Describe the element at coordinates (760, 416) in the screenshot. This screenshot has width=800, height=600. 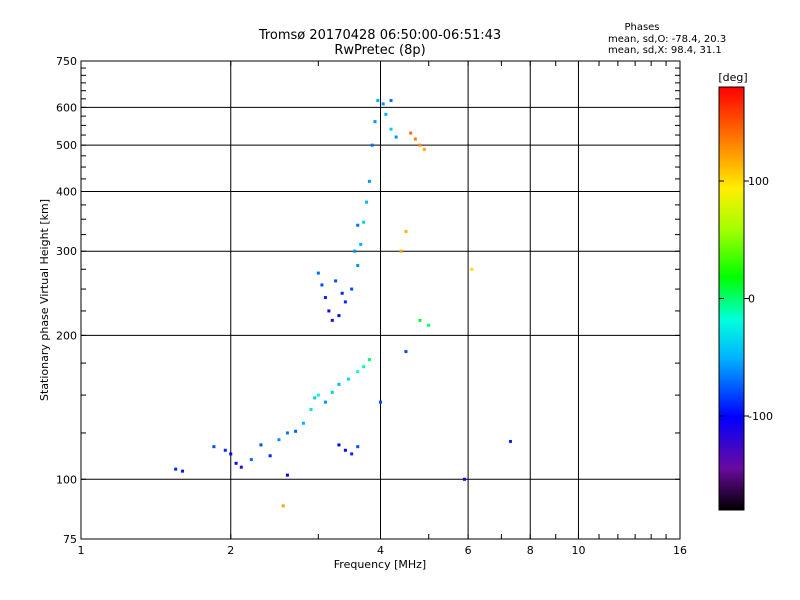
I see `colorbar-tick-label: -100` at that location.